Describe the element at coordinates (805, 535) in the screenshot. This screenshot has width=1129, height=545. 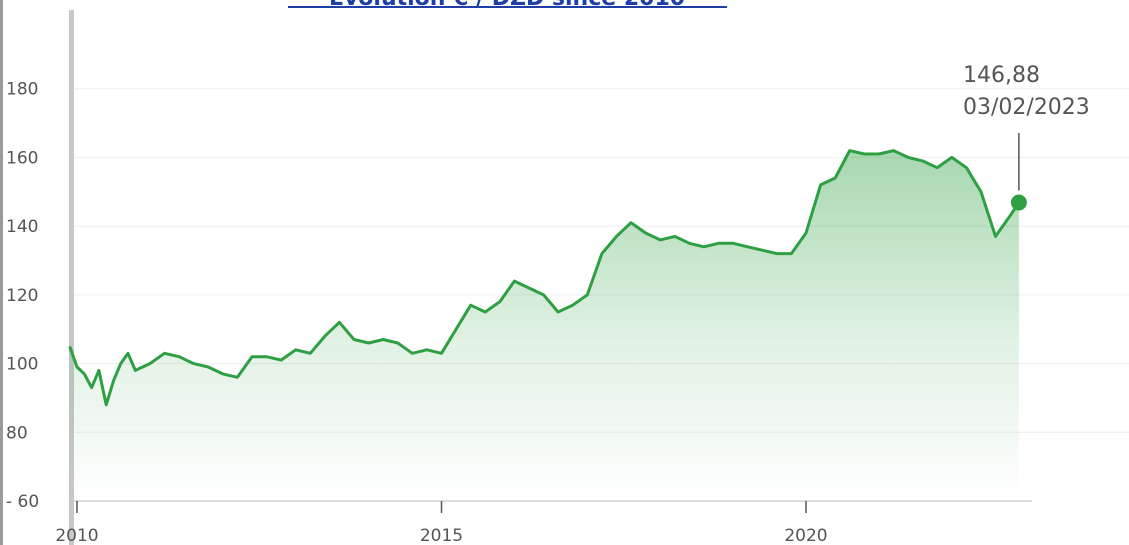
I see `x-tick-label: 2020` at that location.